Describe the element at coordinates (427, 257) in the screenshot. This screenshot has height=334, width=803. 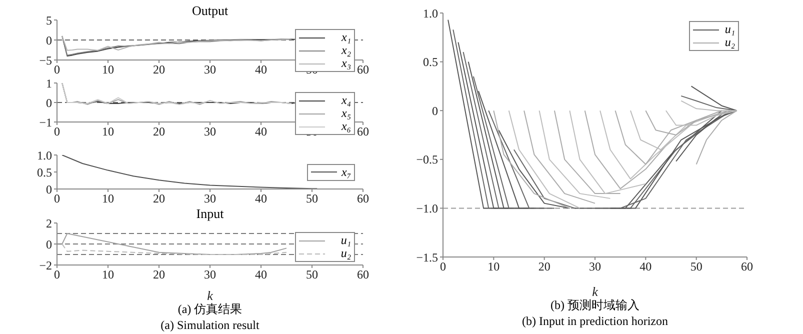
I see `y-tick-label: −1.5` at that location.